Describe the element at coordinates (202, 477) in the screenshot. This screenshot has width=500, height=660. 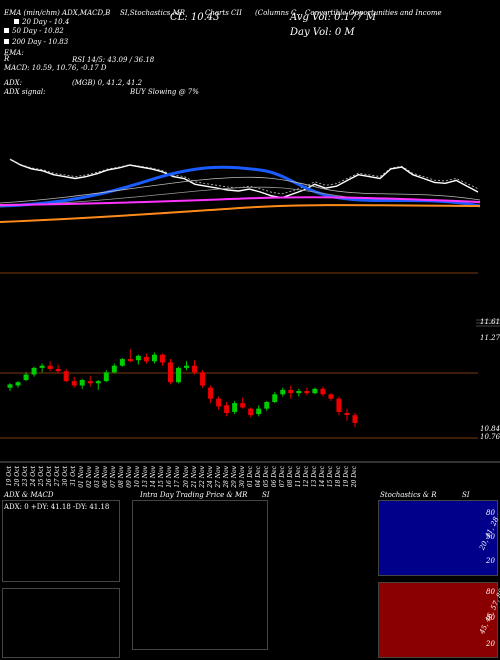
I see `x-tick-label: 22 Nov` at that location.